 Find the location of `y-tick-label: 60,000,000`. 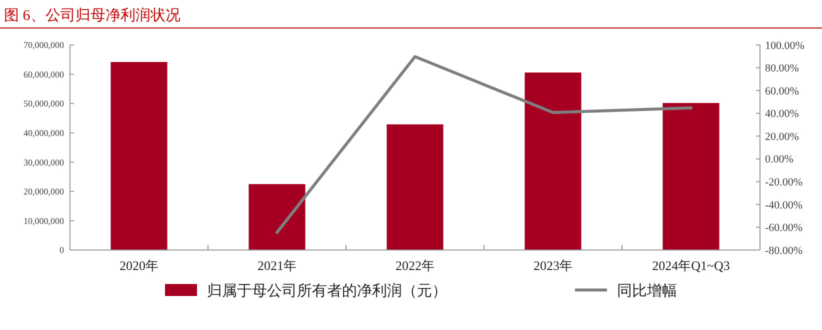

y-tick-label: 60,000,000 is located at coordinates (44, 74).